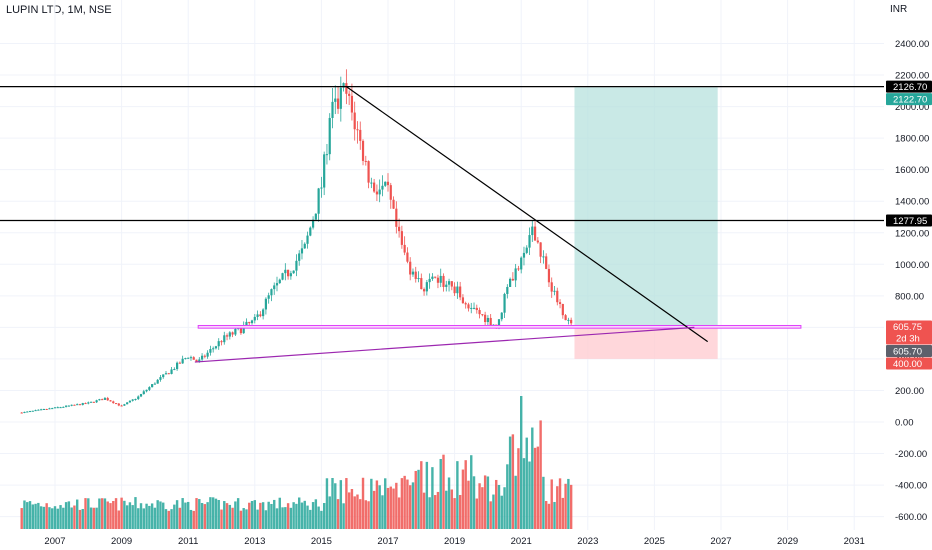 This screenshot has height=550, width=932. What do you see at coordinates (854, 541) in the screenshot?
I see `x-tick-label: 2031` at bounding box center [854, 541].